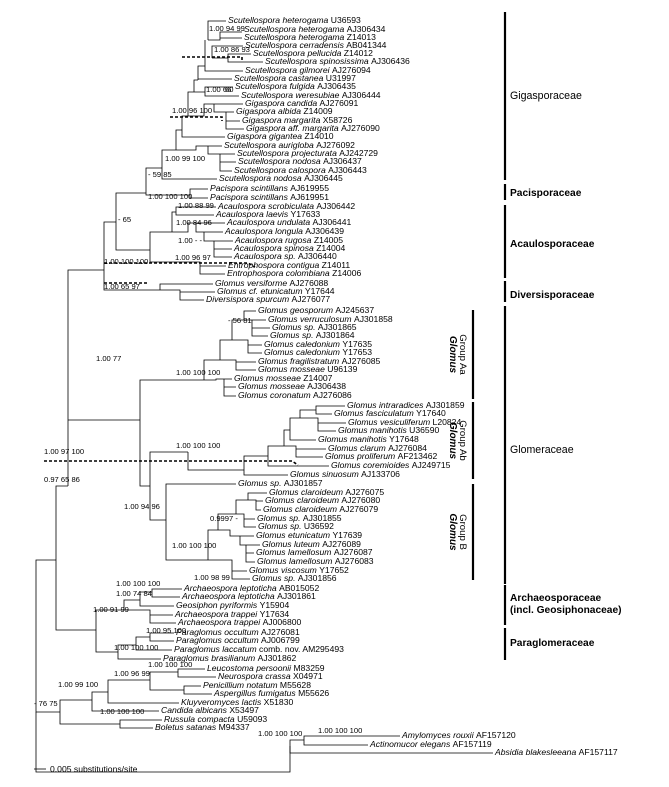 The width and height of the screenshot is (669, 787). I want to click on family-label: Archaeosporaceae, so click(556, 598).